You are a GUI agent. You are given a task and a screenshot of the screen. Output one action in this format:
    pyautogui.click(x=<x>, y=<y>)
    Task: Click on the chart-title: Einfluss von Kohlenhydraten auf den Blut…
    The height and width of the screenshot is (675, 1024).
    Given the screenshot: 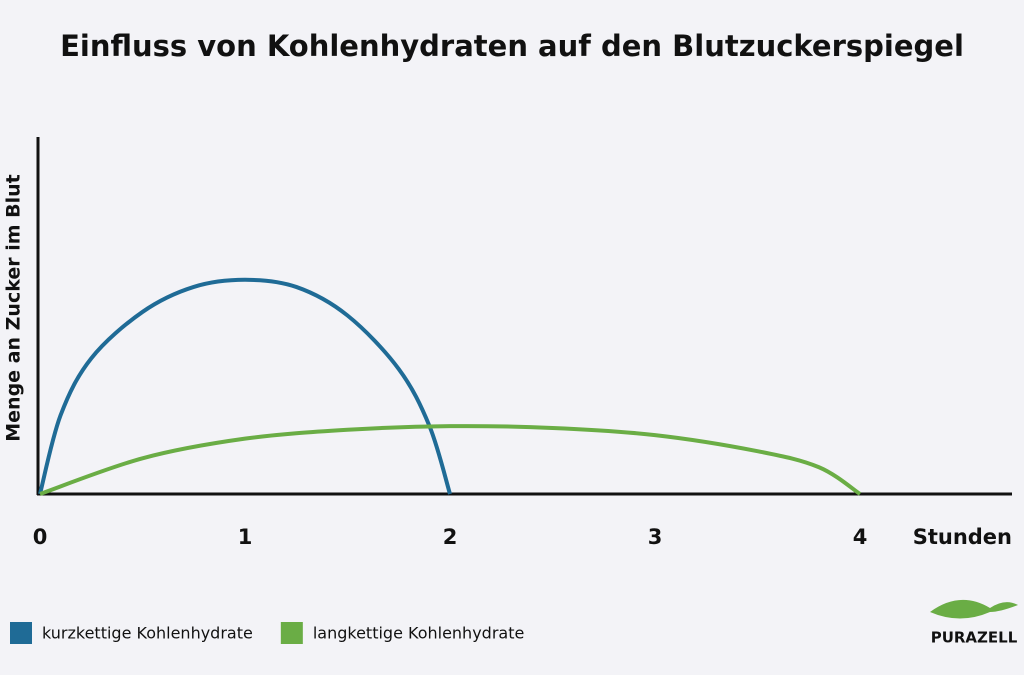 What is the action you would take?
    pyautogui.click(x=512, y=46)
    